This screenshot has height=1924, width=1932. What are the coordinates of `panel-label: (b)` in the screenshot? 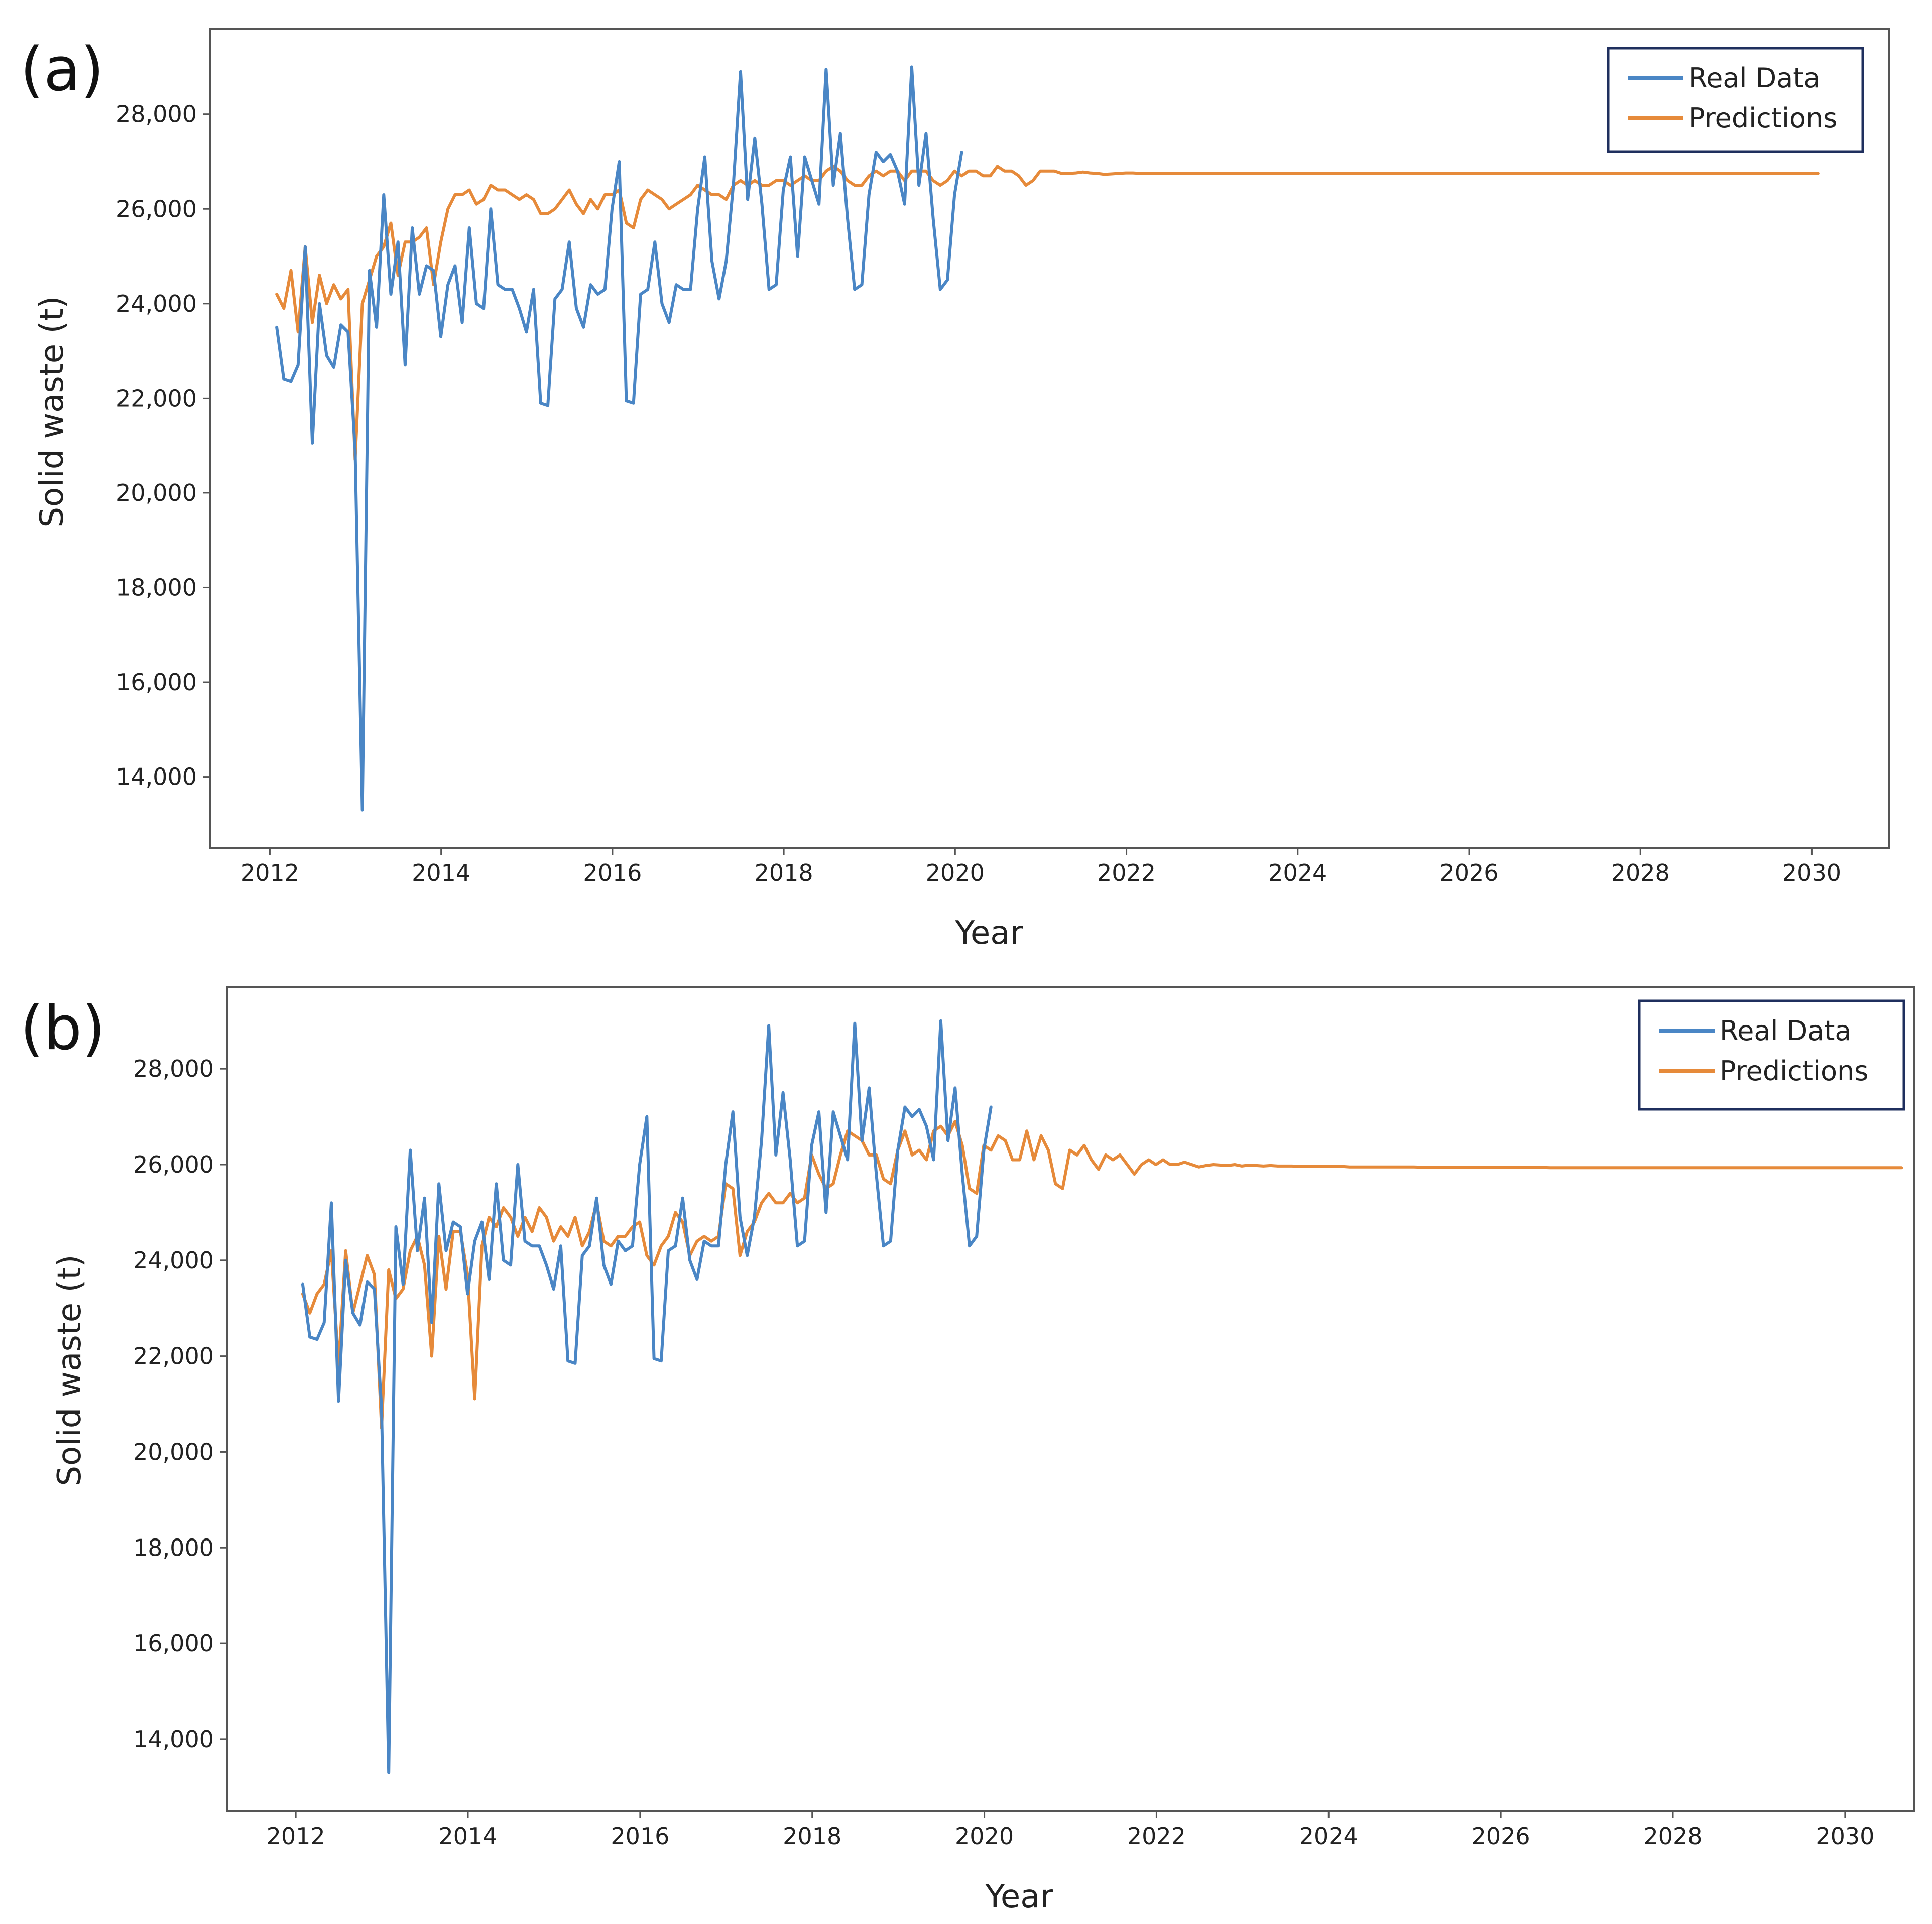 It's located at (62, 1029).